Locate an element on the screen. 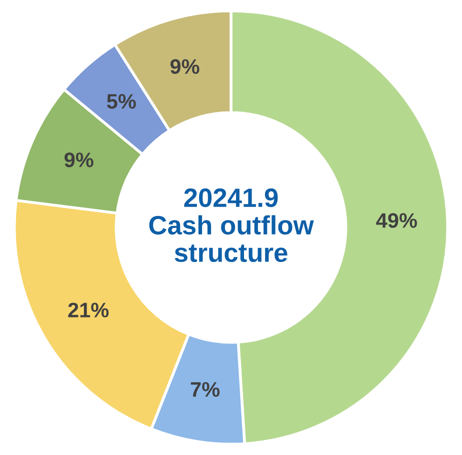  data-label: 7% is located at coordinates (205, 389).